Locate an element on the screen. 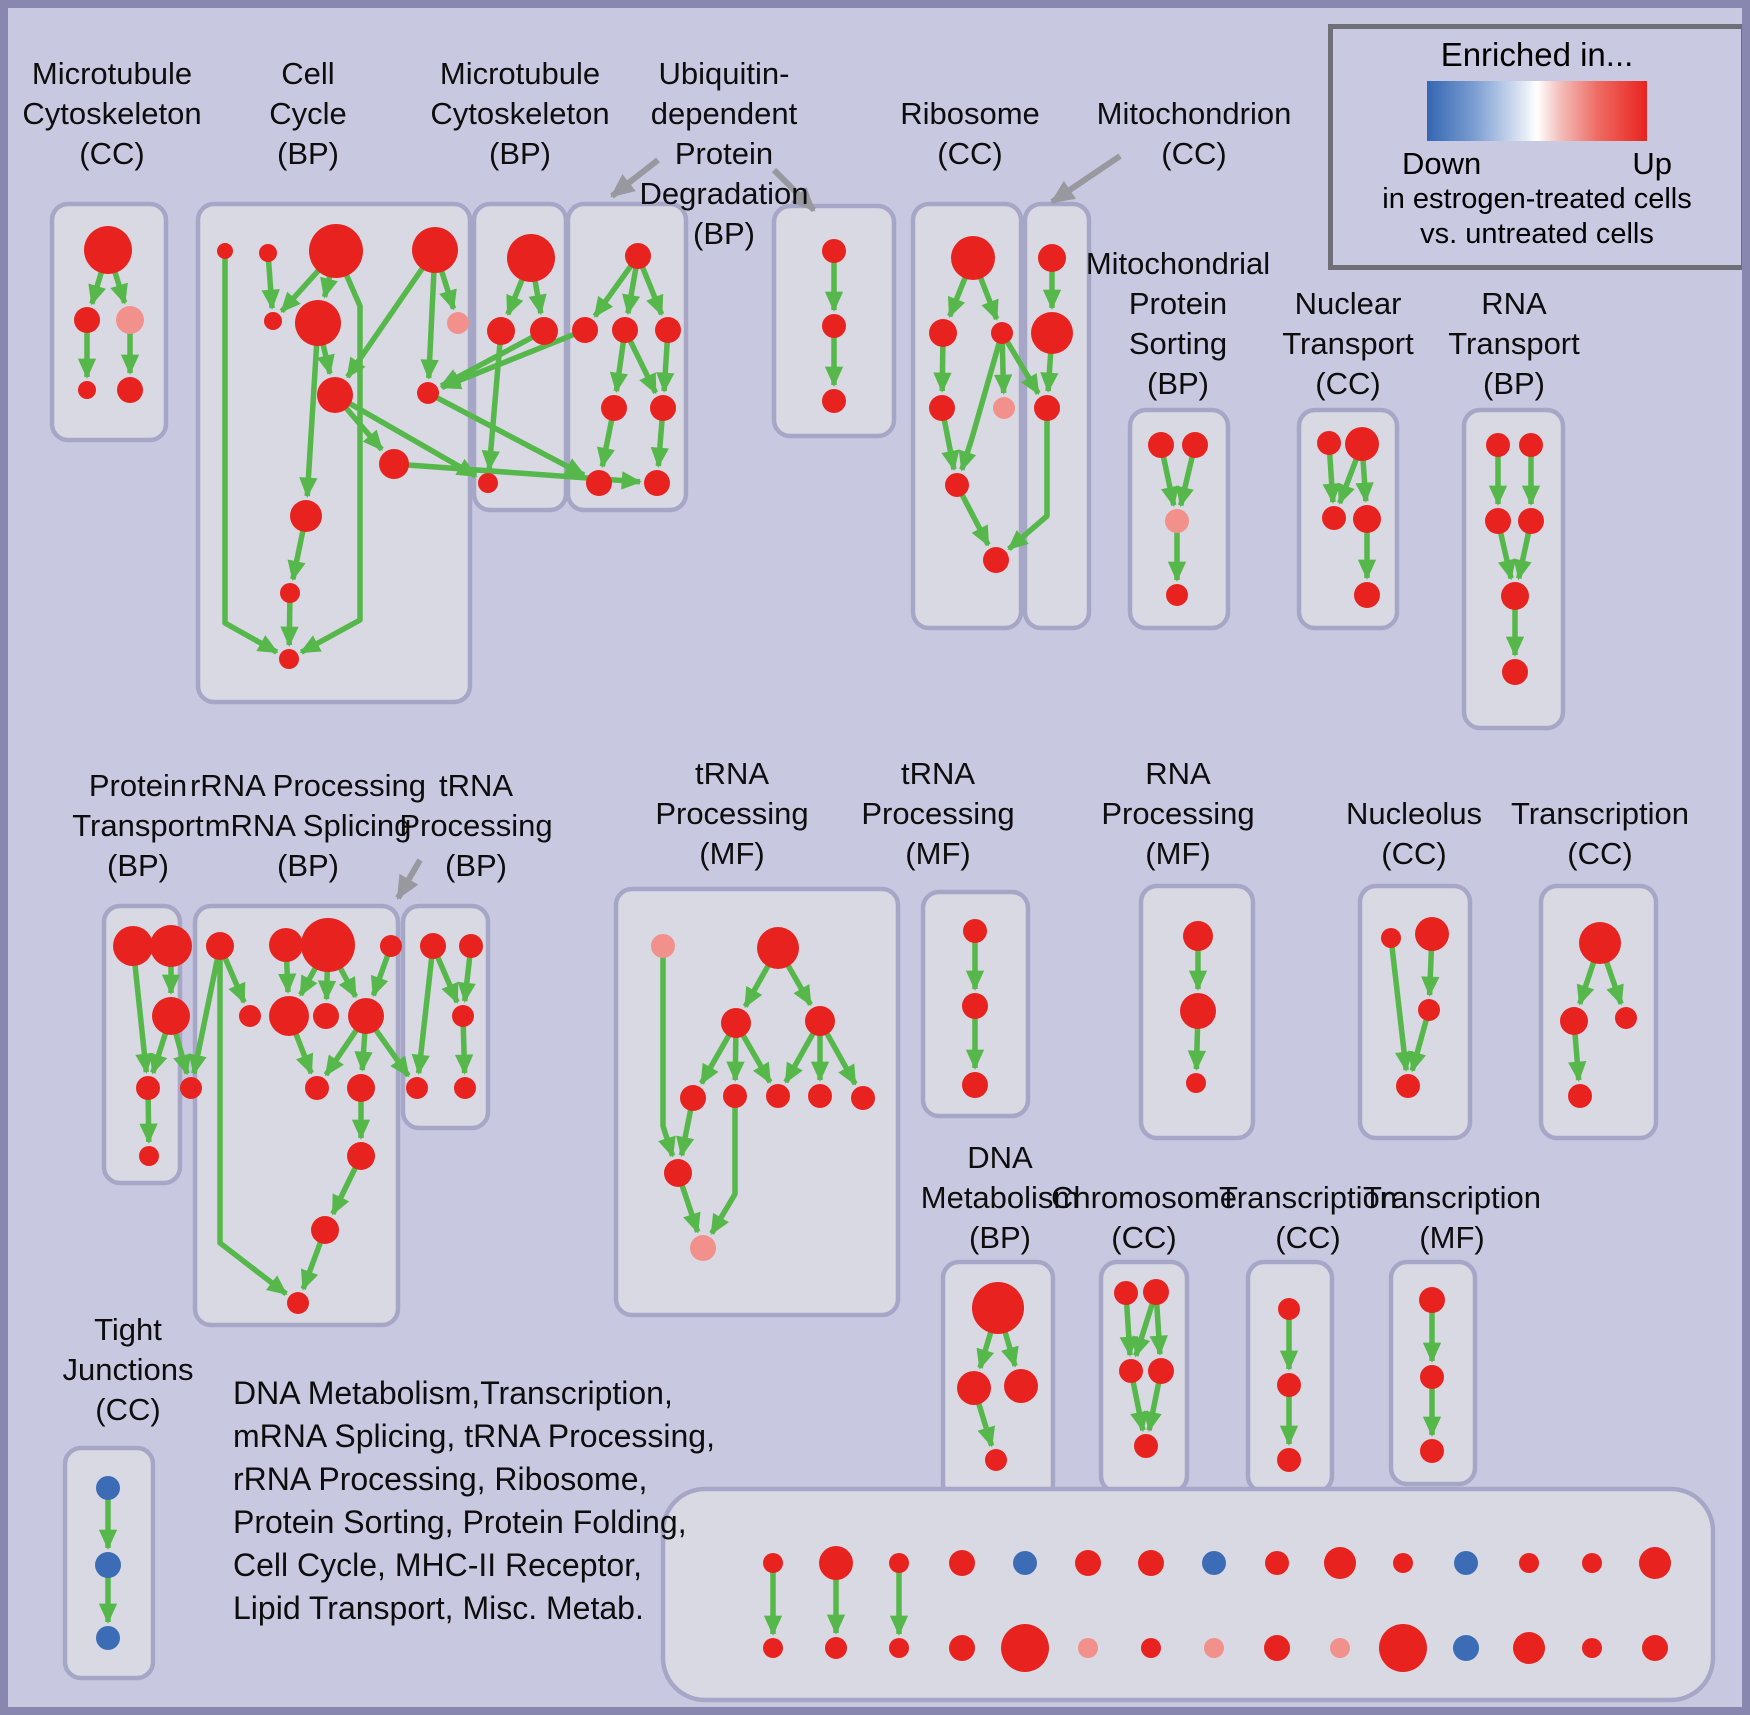  go-term-node-t2 is located at coordinates (463, 1016).